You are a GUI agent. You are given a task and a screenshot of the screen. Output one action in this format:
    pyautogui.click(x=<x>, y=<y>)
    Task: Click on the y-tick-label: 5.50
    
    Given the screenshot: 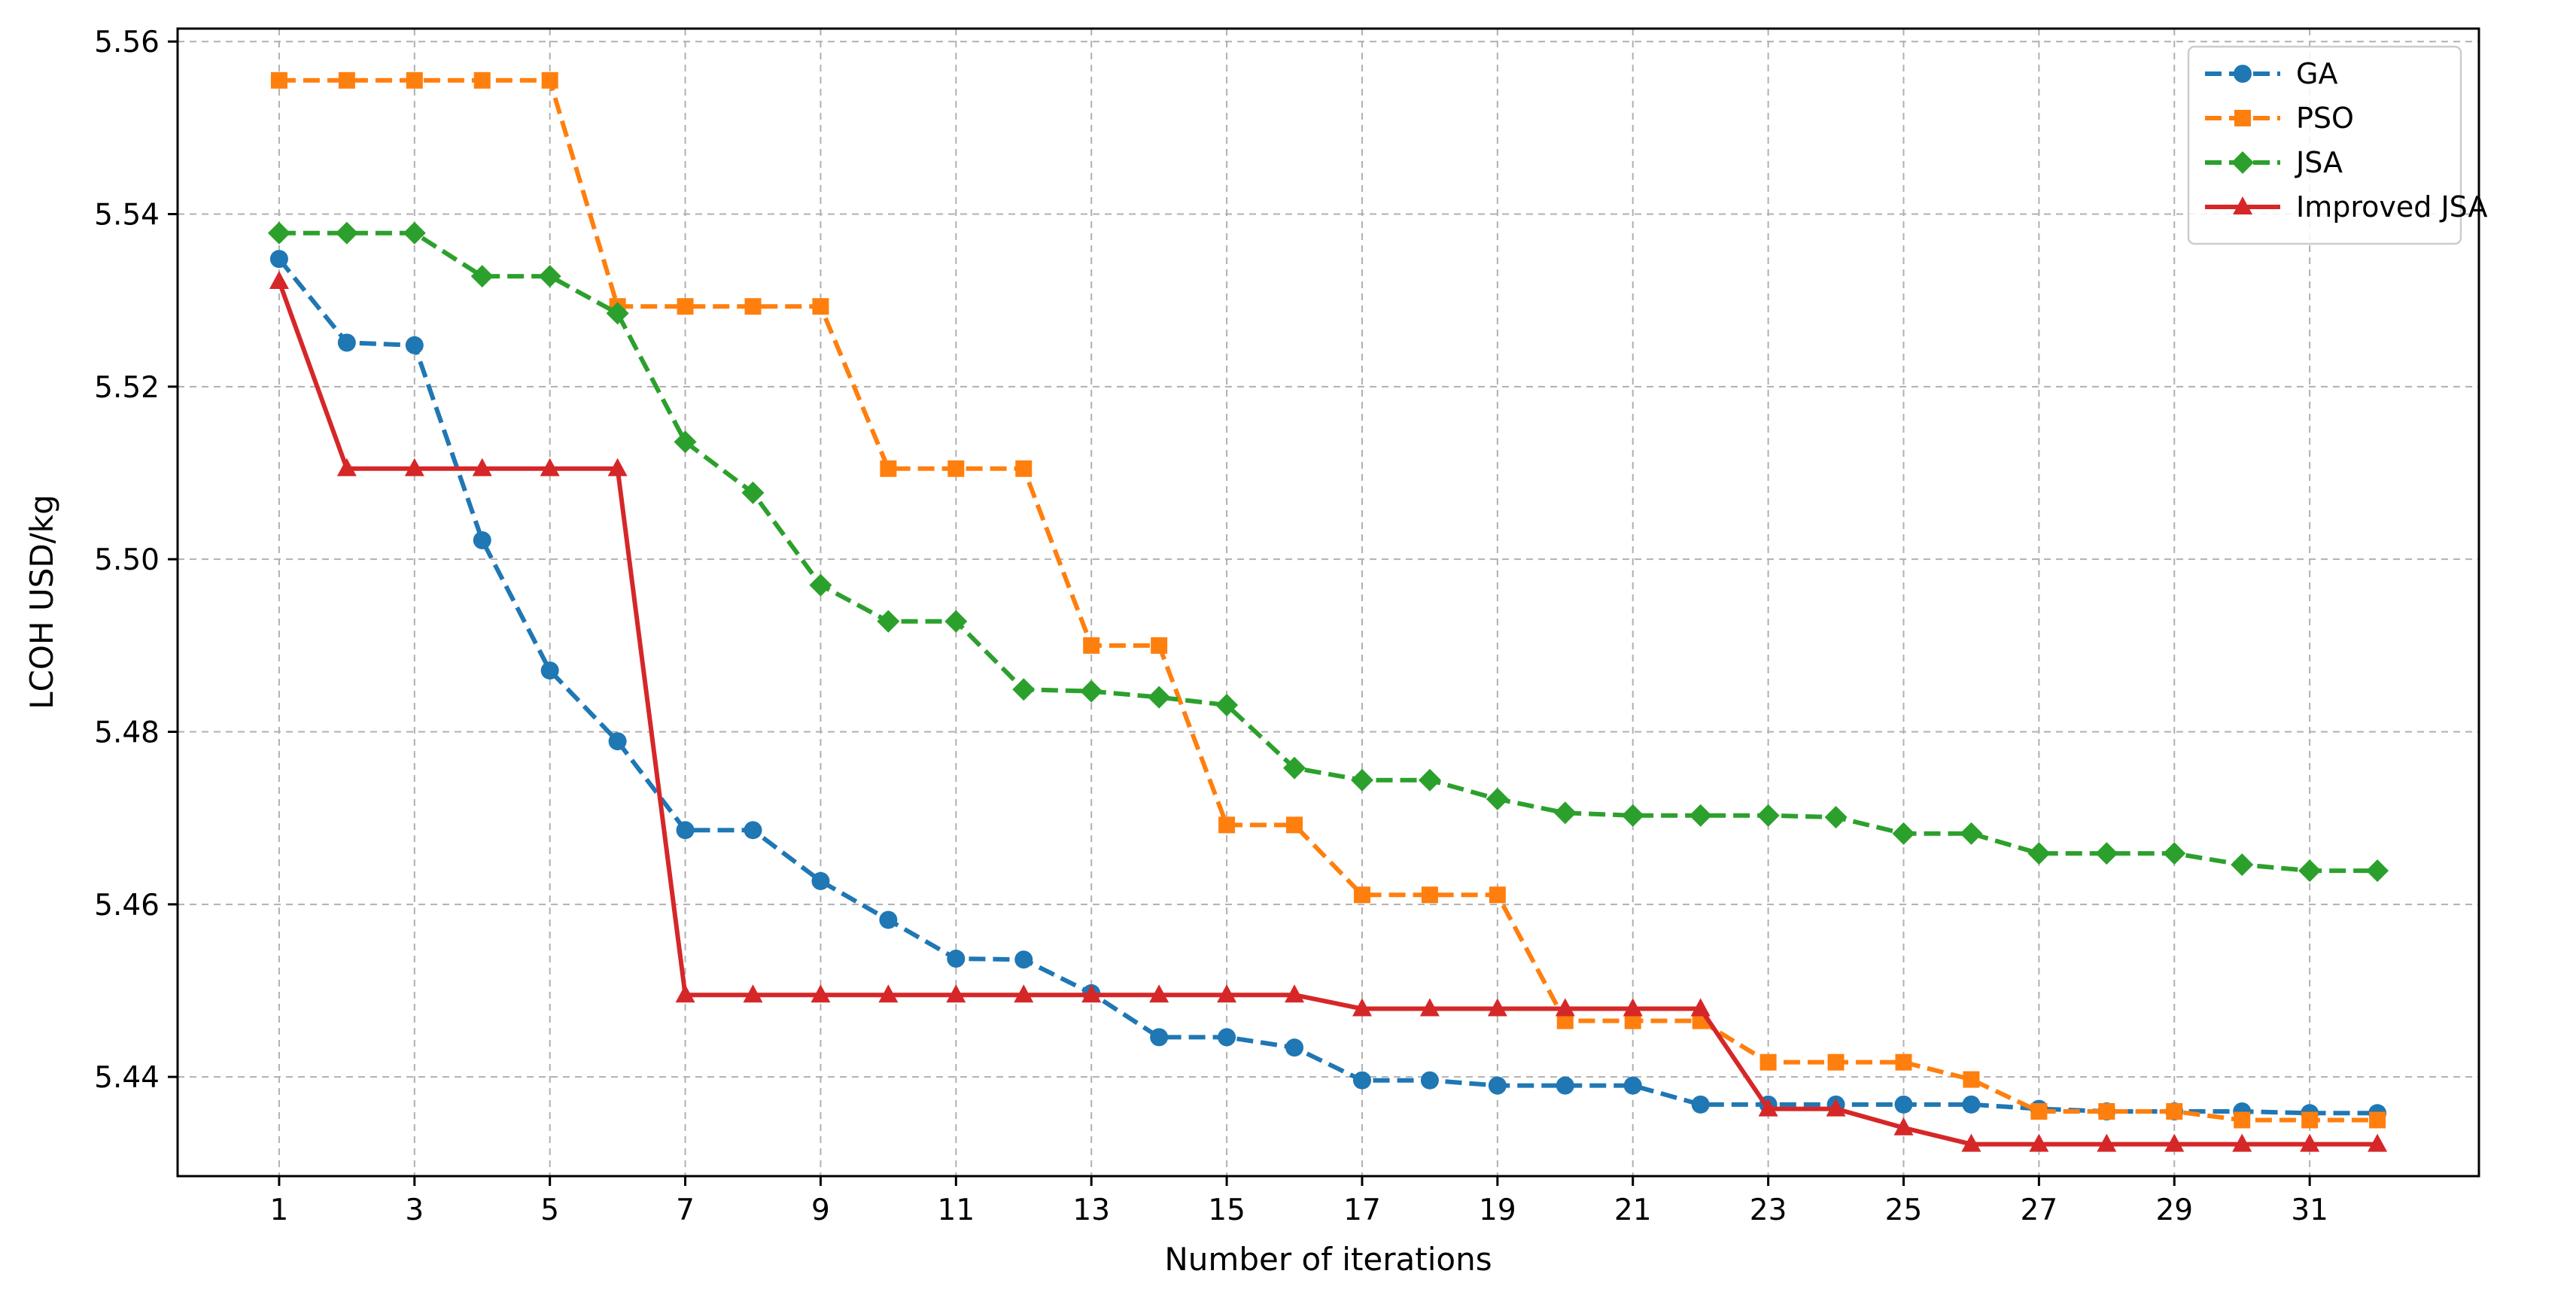 What is the action you would take?
    pyautogui.click(x=127, y=560)
    